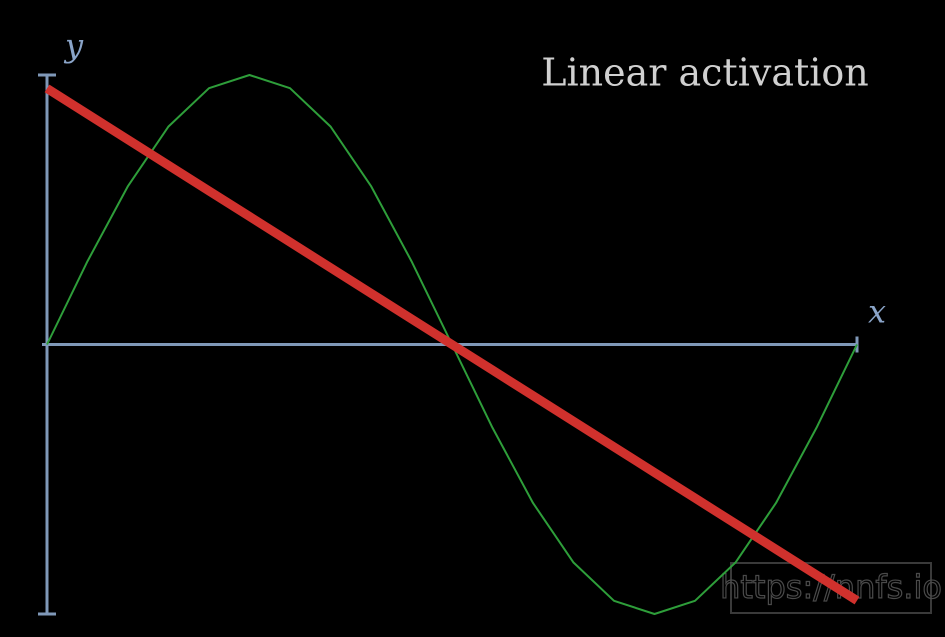  I want to click on chart-title: Linear activation, so click(705, 73).